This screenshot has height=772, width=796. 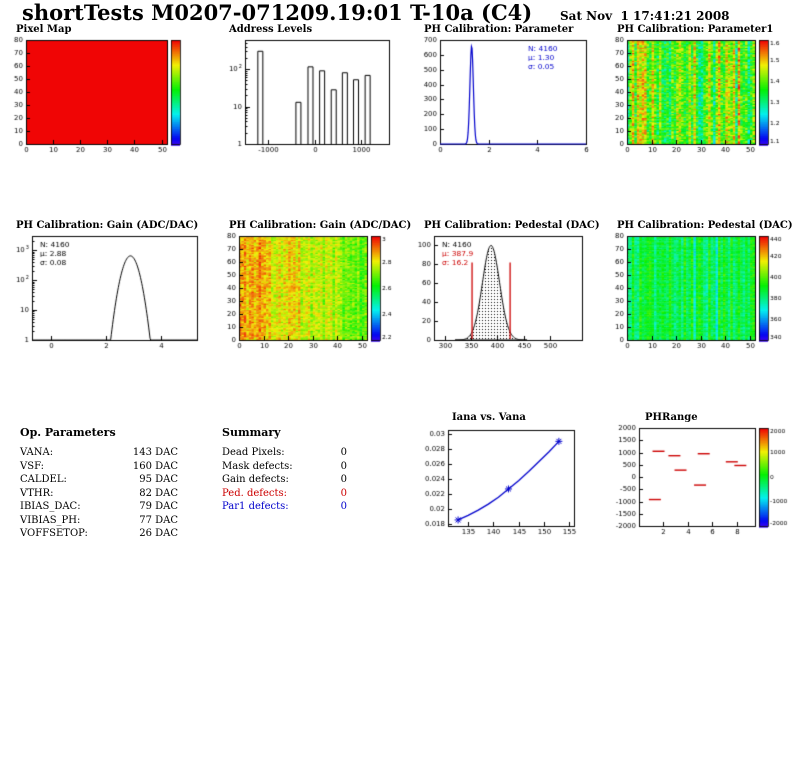 What do you see at coordinates (37, 493) in the screenshot?
I see `op-param-label: VTHR:` at bounding box center [37, 493].